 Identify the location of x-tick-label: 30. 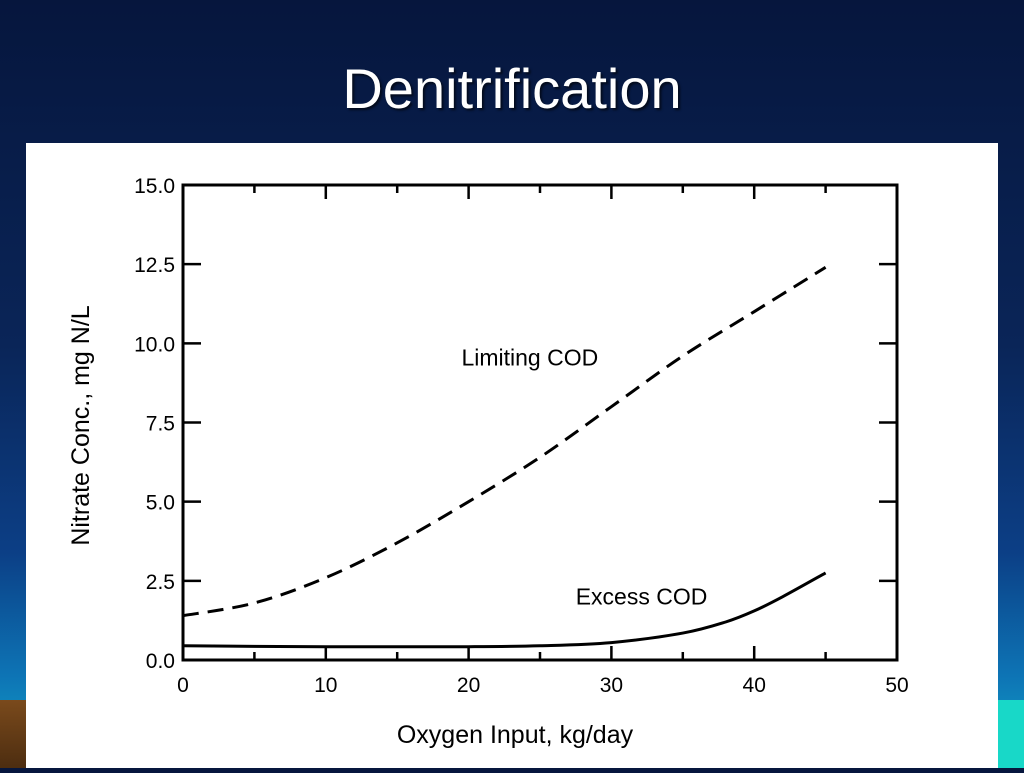
(611, 685).